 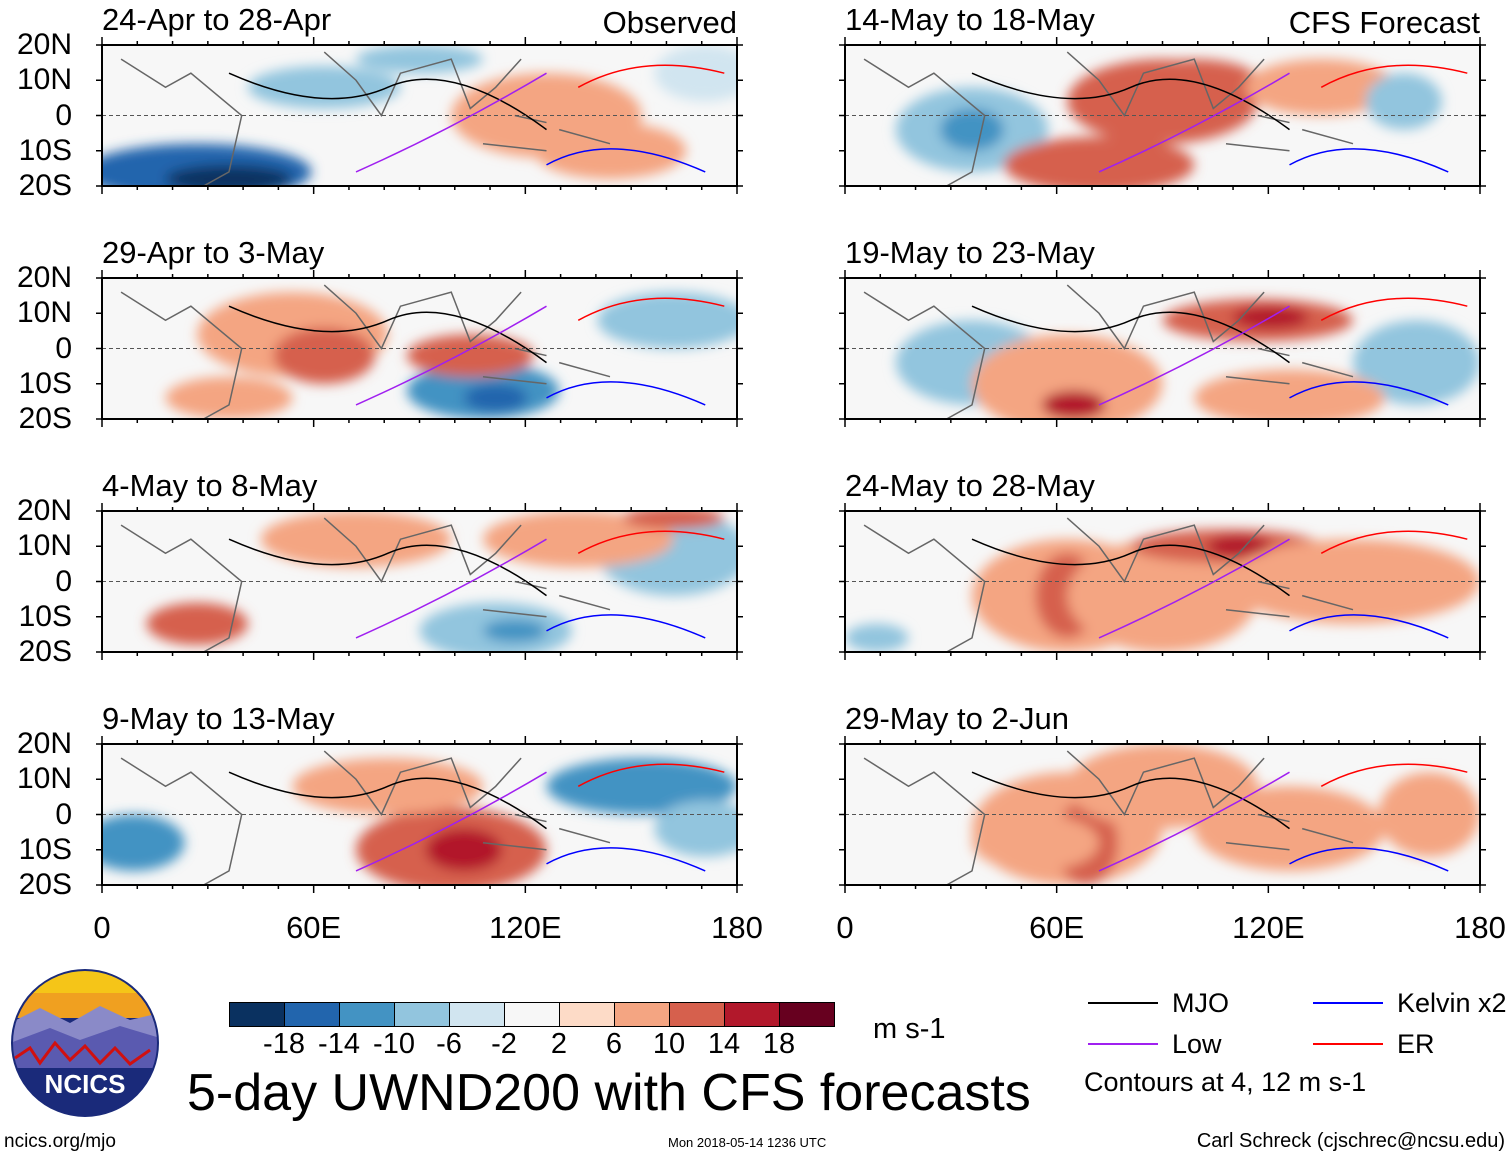 I want to click on panel-title: 24-Apr to 28-Apr, so click(x=217, y=19).